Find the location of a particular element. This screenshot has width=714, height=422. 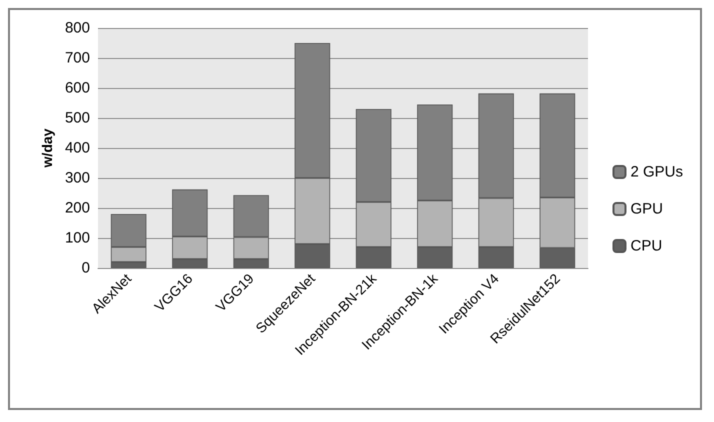

y-tick-label: 600 is located at coordinates (77, 88).